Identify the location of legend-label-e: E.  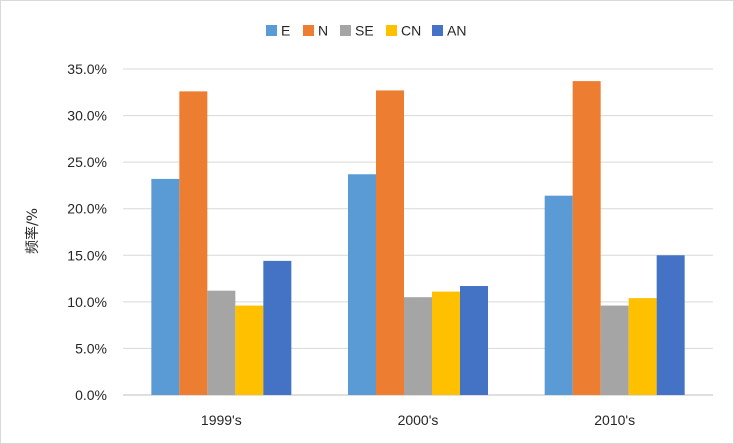
(285, 31).